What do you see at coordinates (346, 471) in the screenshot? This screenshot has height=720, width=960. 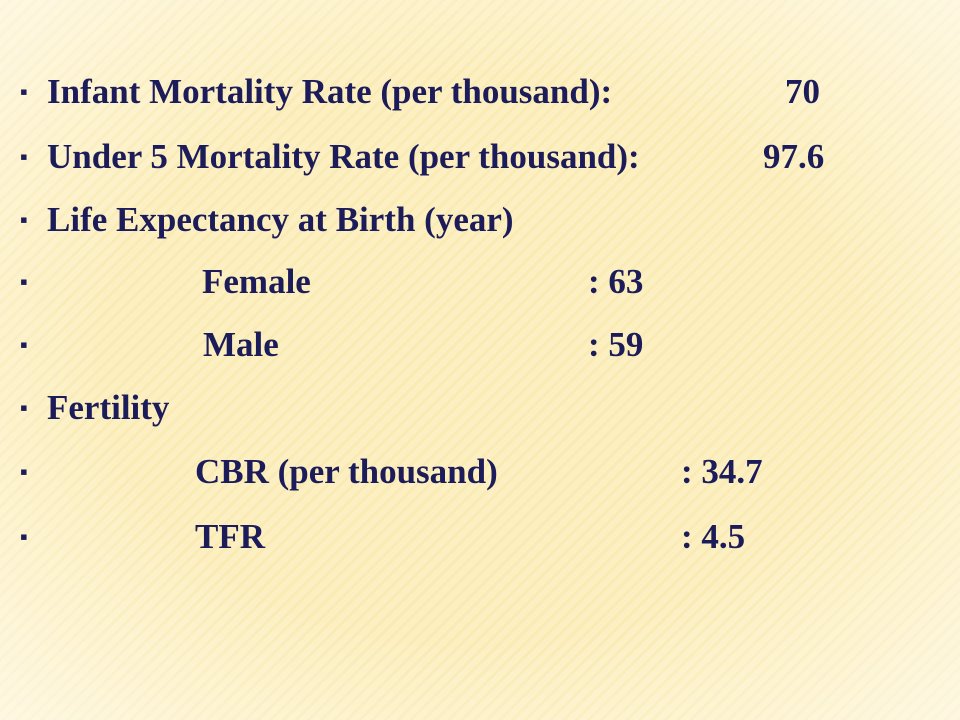 I see `item-label: CBR (per thousand)` at bounding box center [346, 471].